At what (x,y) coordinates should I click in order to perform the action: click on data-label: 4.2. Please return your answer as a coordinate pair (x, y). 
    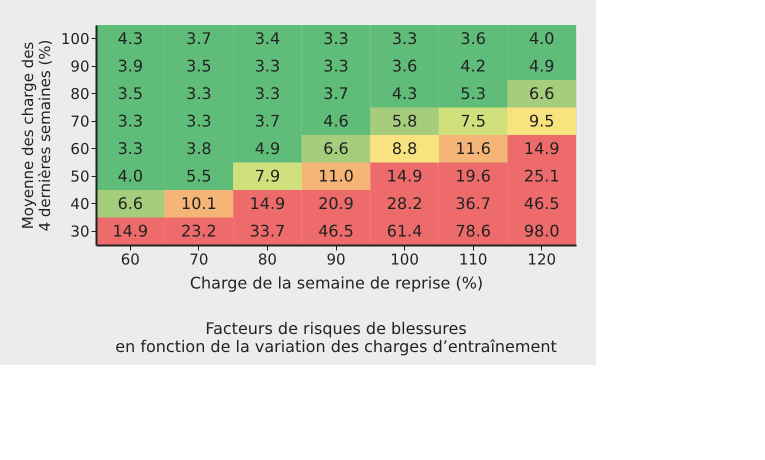
    Looking at the image, I should click on (473, 66).